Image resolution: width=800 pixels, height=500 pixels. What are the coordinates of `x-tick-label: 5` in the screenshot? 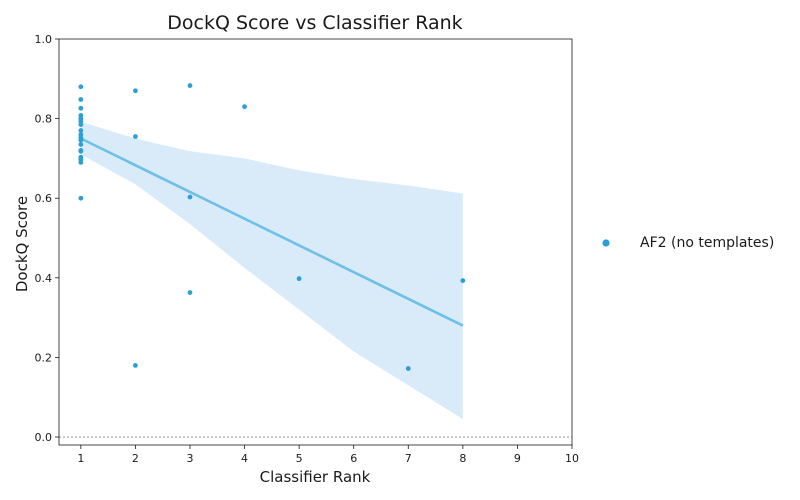 It's located at (299, 458).